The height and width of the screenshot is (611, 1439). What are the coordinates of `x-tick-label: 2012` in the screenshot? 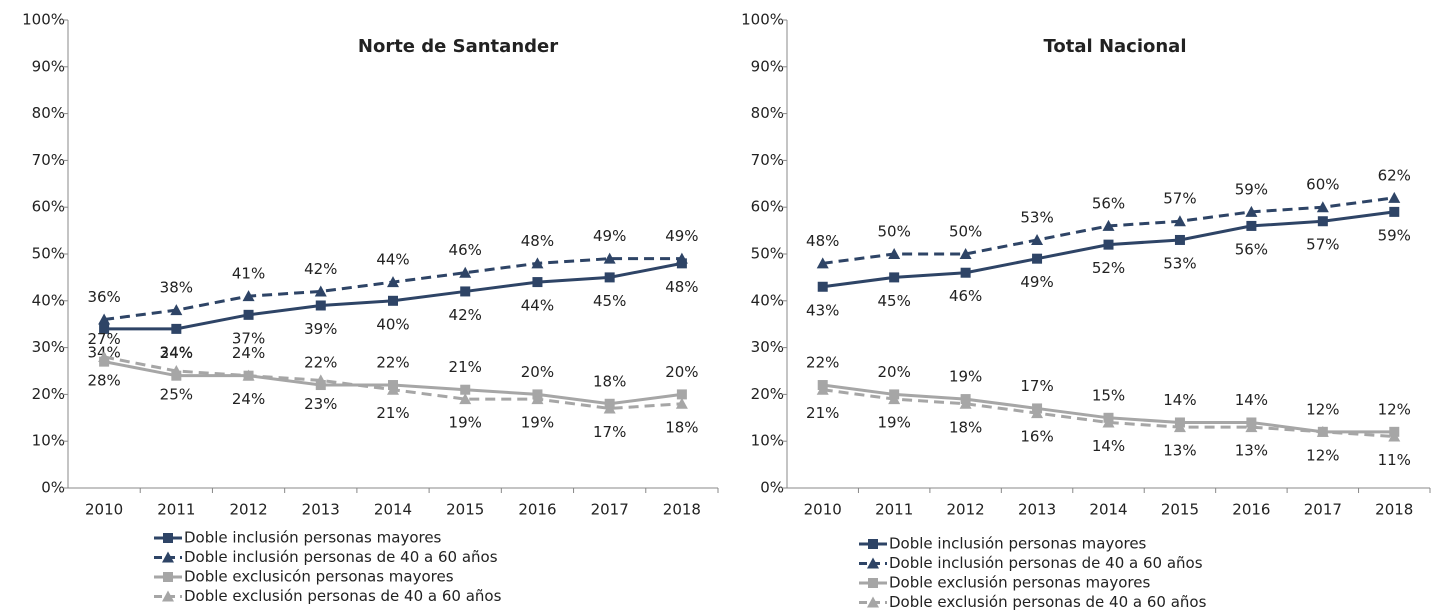 It's located at (966, 510).